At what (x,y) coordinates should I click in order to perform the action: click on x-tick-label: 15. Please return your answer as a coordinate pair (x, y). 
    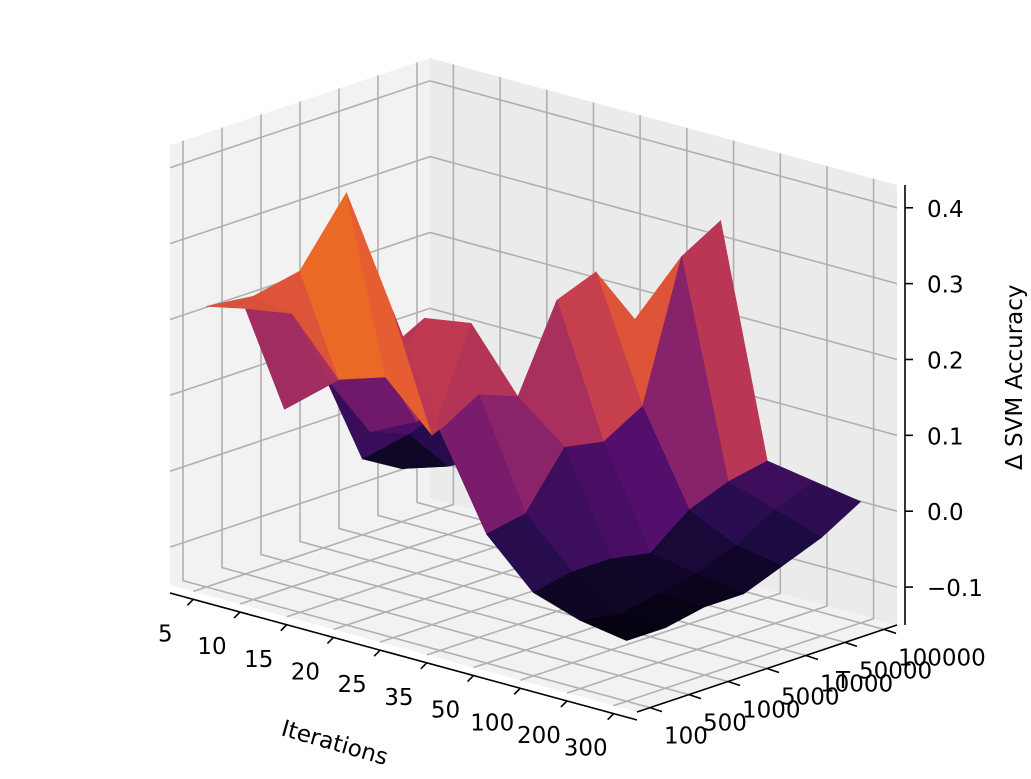
    Looking at the image, I should click on (258, 660).